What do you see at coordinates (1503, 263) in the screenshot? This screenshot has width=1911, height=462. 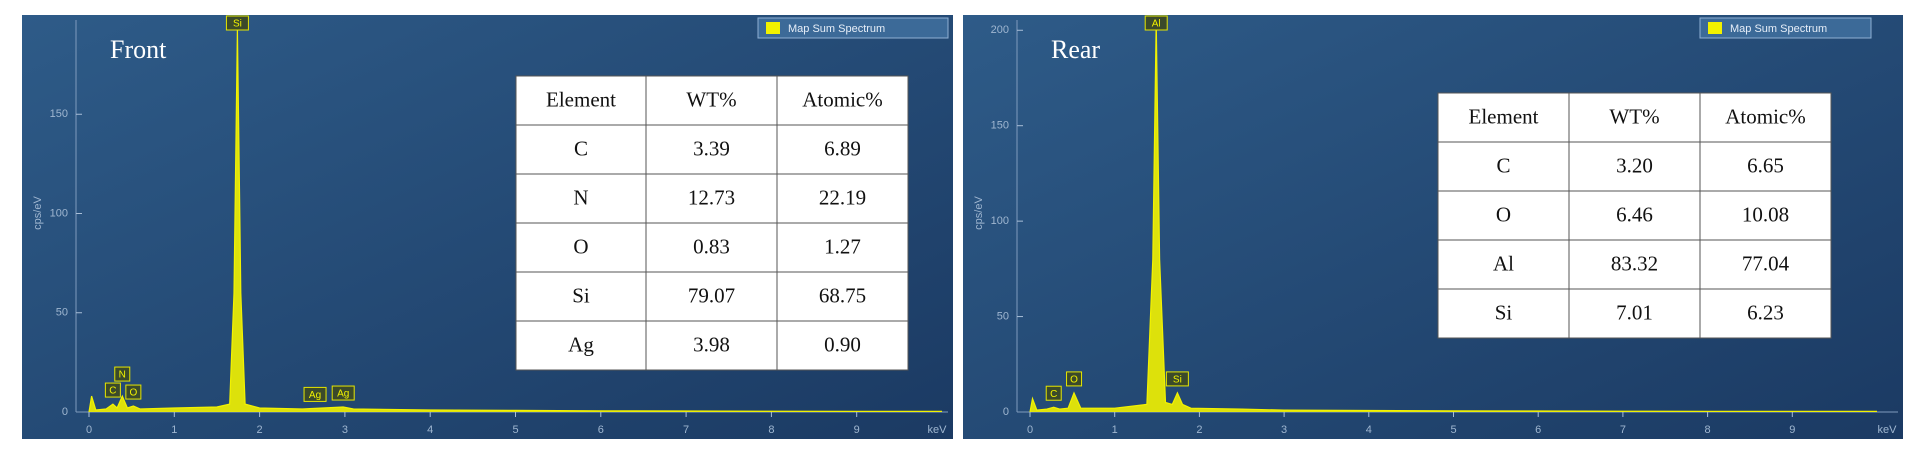 I see `table-cell: Al` at bounding box center [1503, 263].